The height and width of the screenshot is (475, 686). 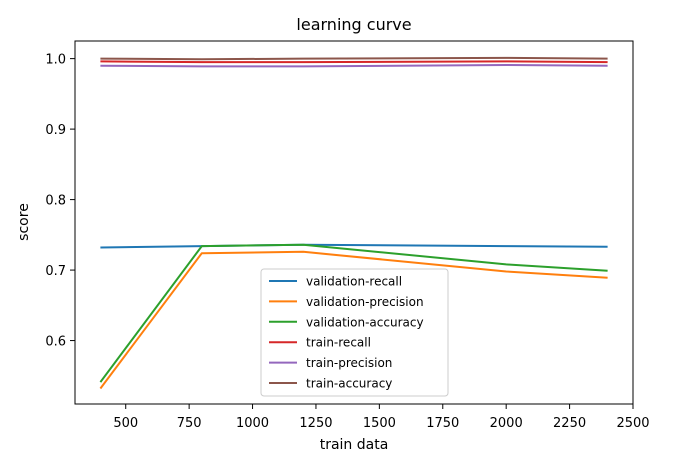 What do you see at coordinates (354, 282) in the screenshot?
I see `legend-label-validation-recall: validation-recall` at bounding box center [354, 282].